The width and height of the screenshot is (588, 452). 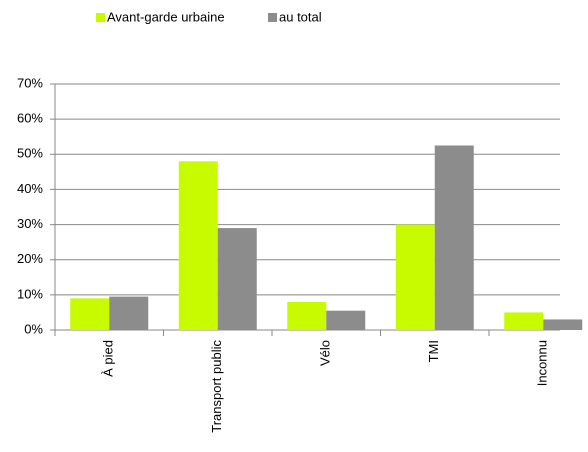 I want to click on legend-label: Avant-garde urbaine, so click(x=166, y=16).